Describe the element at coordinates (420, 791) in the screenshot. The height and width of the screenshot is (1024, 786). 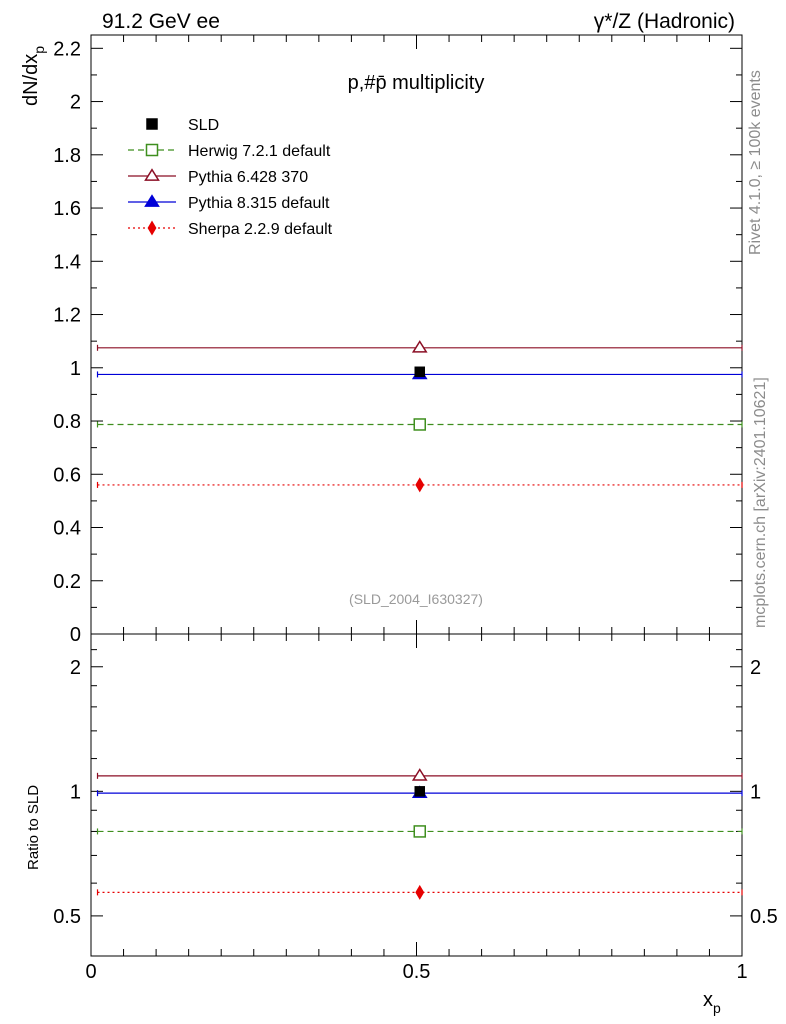
I see `ratio-marker-sld` at that location.